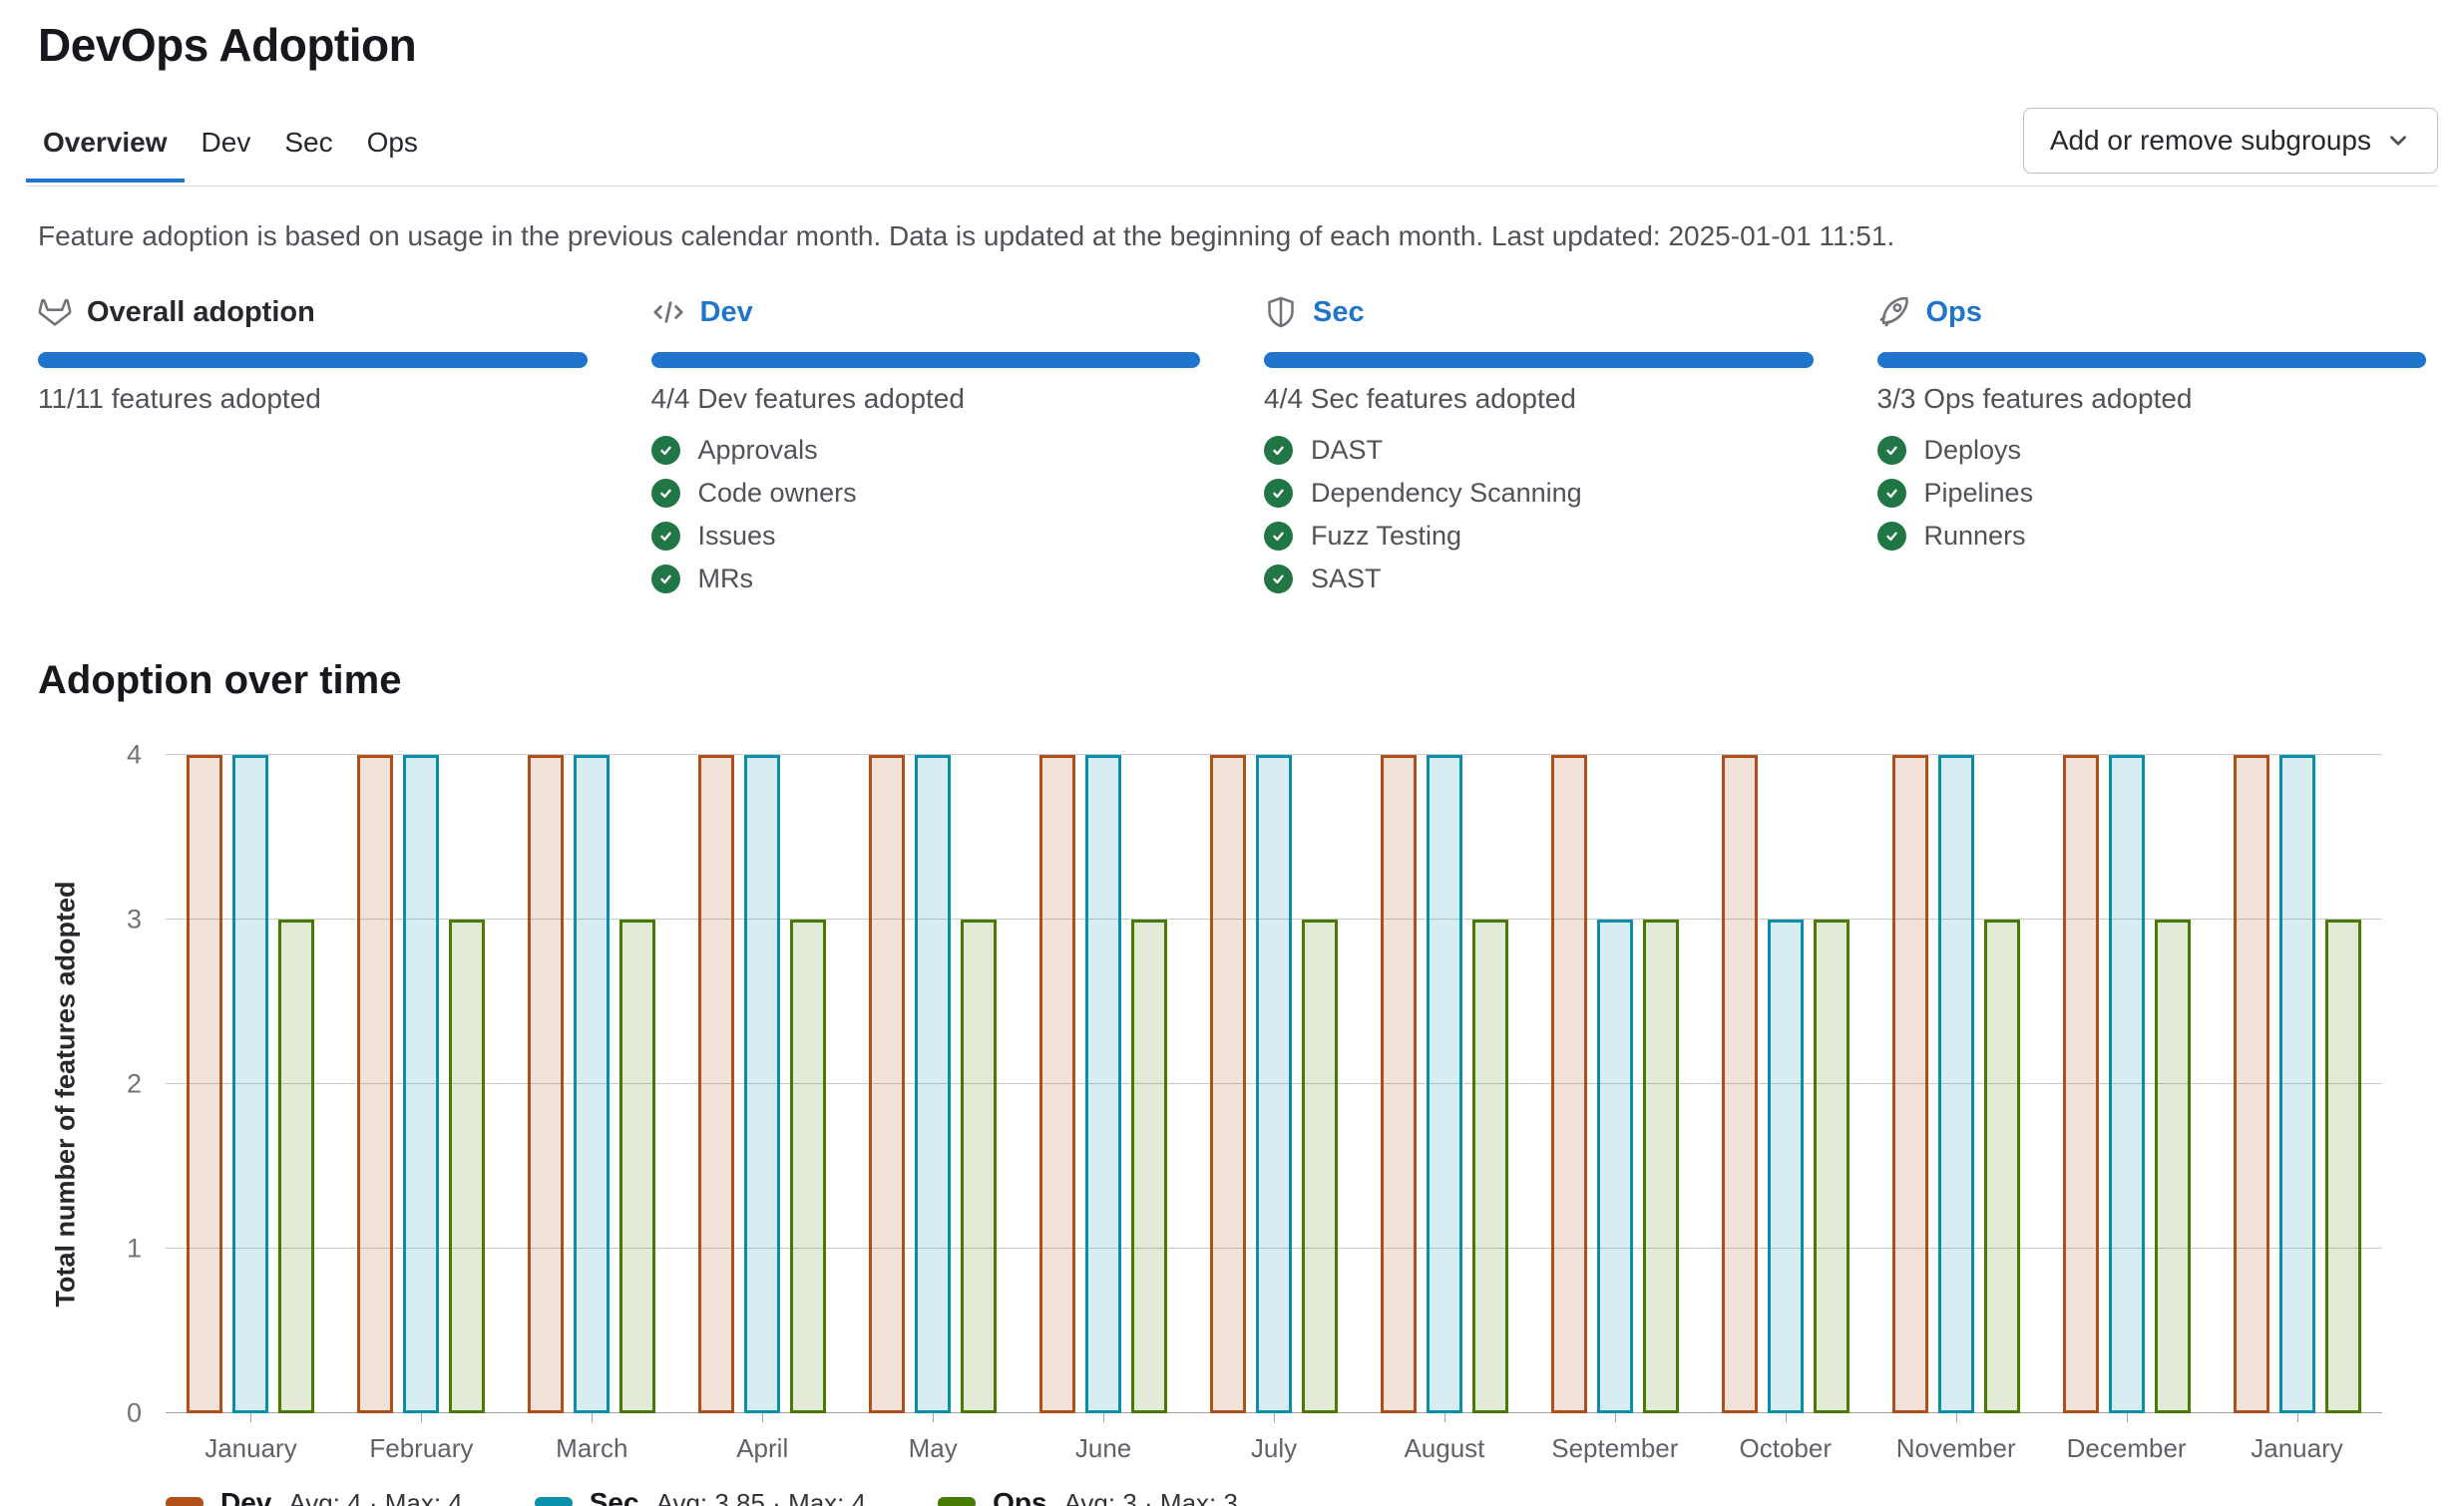 The width and height of the screenshot is (2464, 1506). What do you see at coordinates (105, 147) in the screenshot?
I see `tab-overview: Overview` at bounding box center [105, 147].